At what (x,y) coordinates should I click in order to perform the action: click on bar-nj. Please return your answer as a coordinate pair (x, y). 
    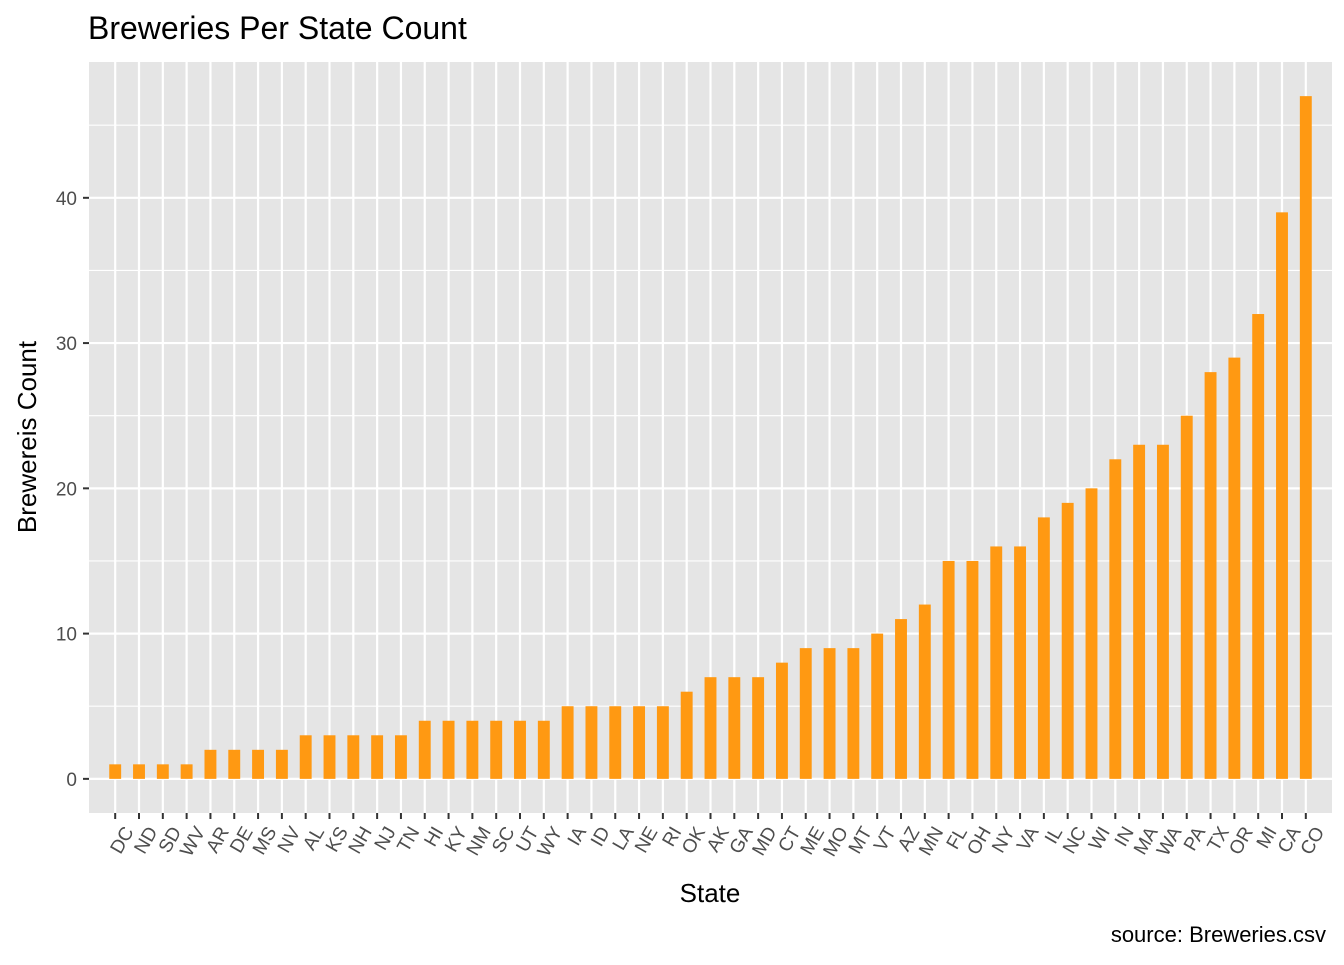
    Looking at the image, I should click on (377, 757).